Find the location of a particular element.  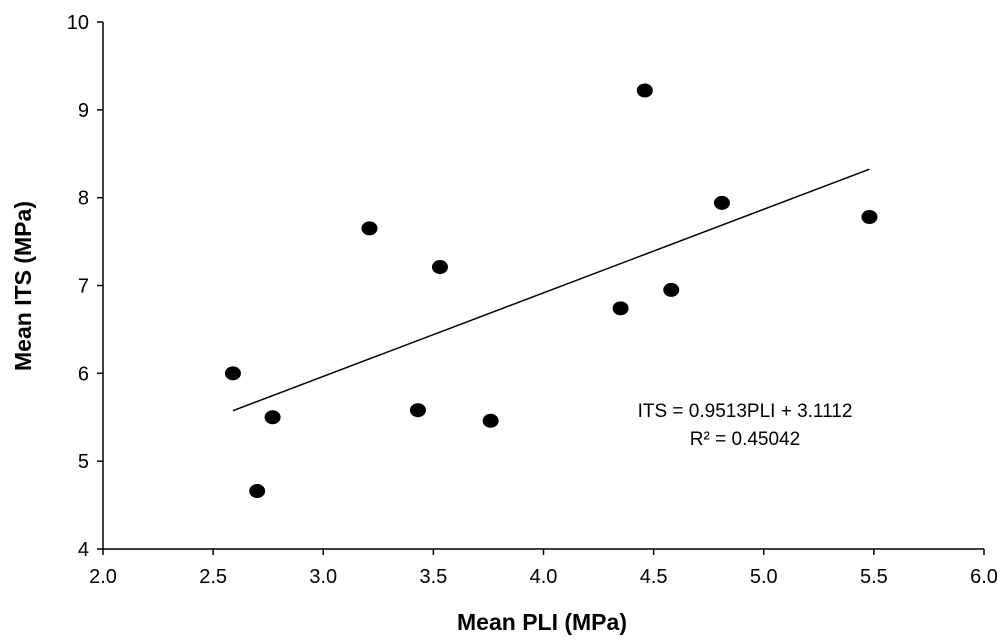

r-squared-label: R² = 0.45042 is located at coordinates (745, 439).